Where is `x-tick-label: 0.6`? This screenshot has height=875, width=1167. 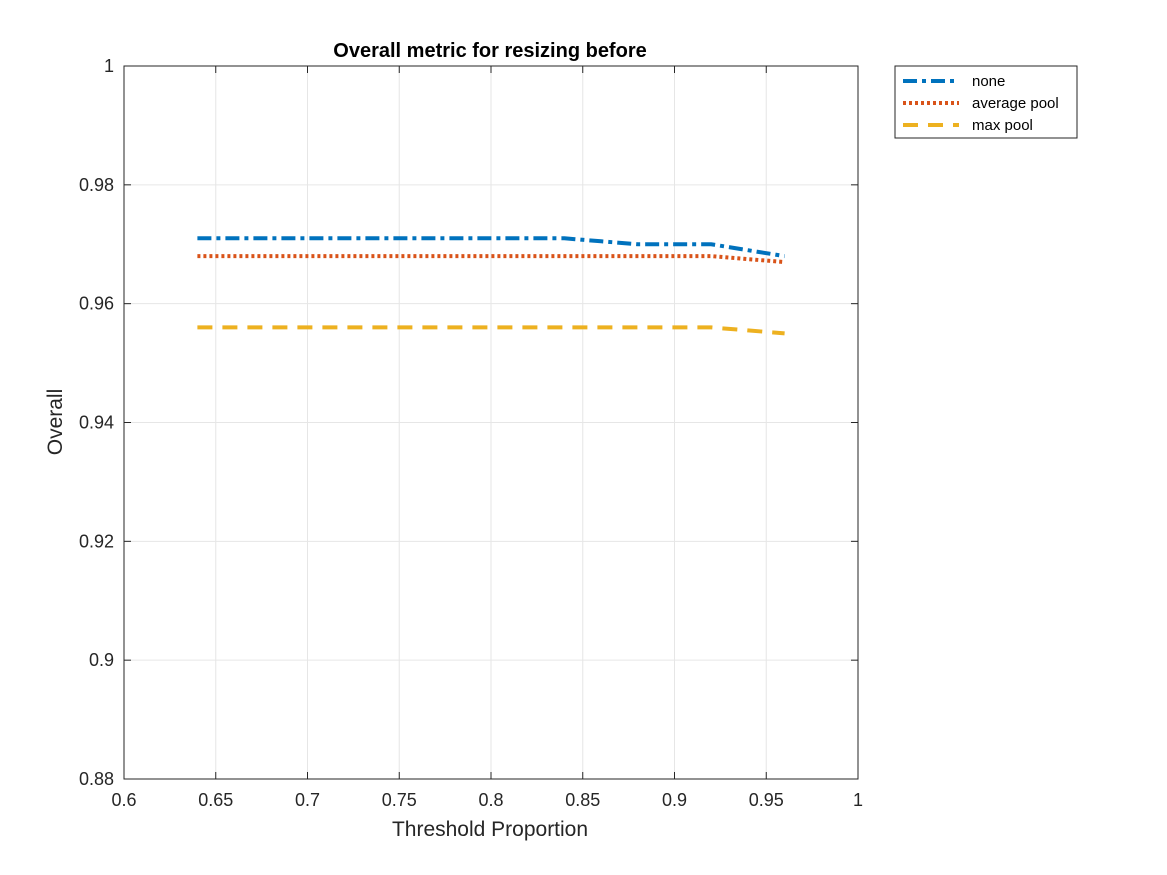 x-tick-label: 0.6 is located at coordinates (123, 800).